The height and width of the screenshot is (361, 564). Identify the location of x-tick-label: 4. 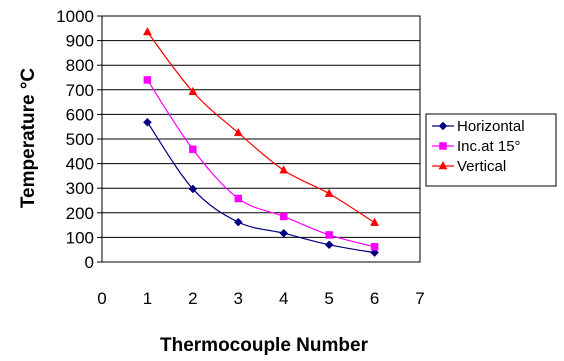
(283, 298).